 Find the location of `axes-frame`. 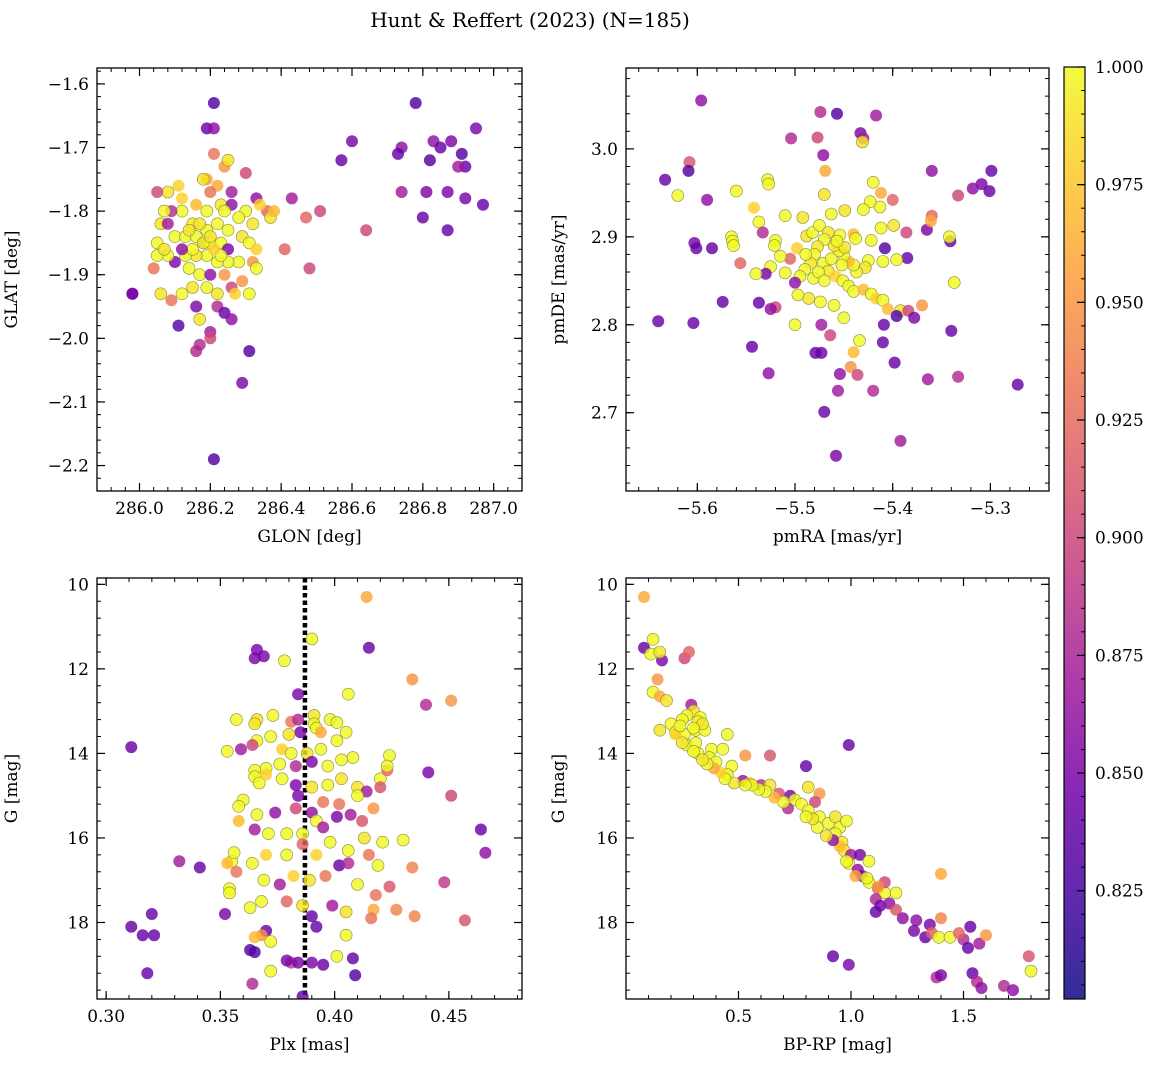

axes-frame is located at coordinates (309, 279).